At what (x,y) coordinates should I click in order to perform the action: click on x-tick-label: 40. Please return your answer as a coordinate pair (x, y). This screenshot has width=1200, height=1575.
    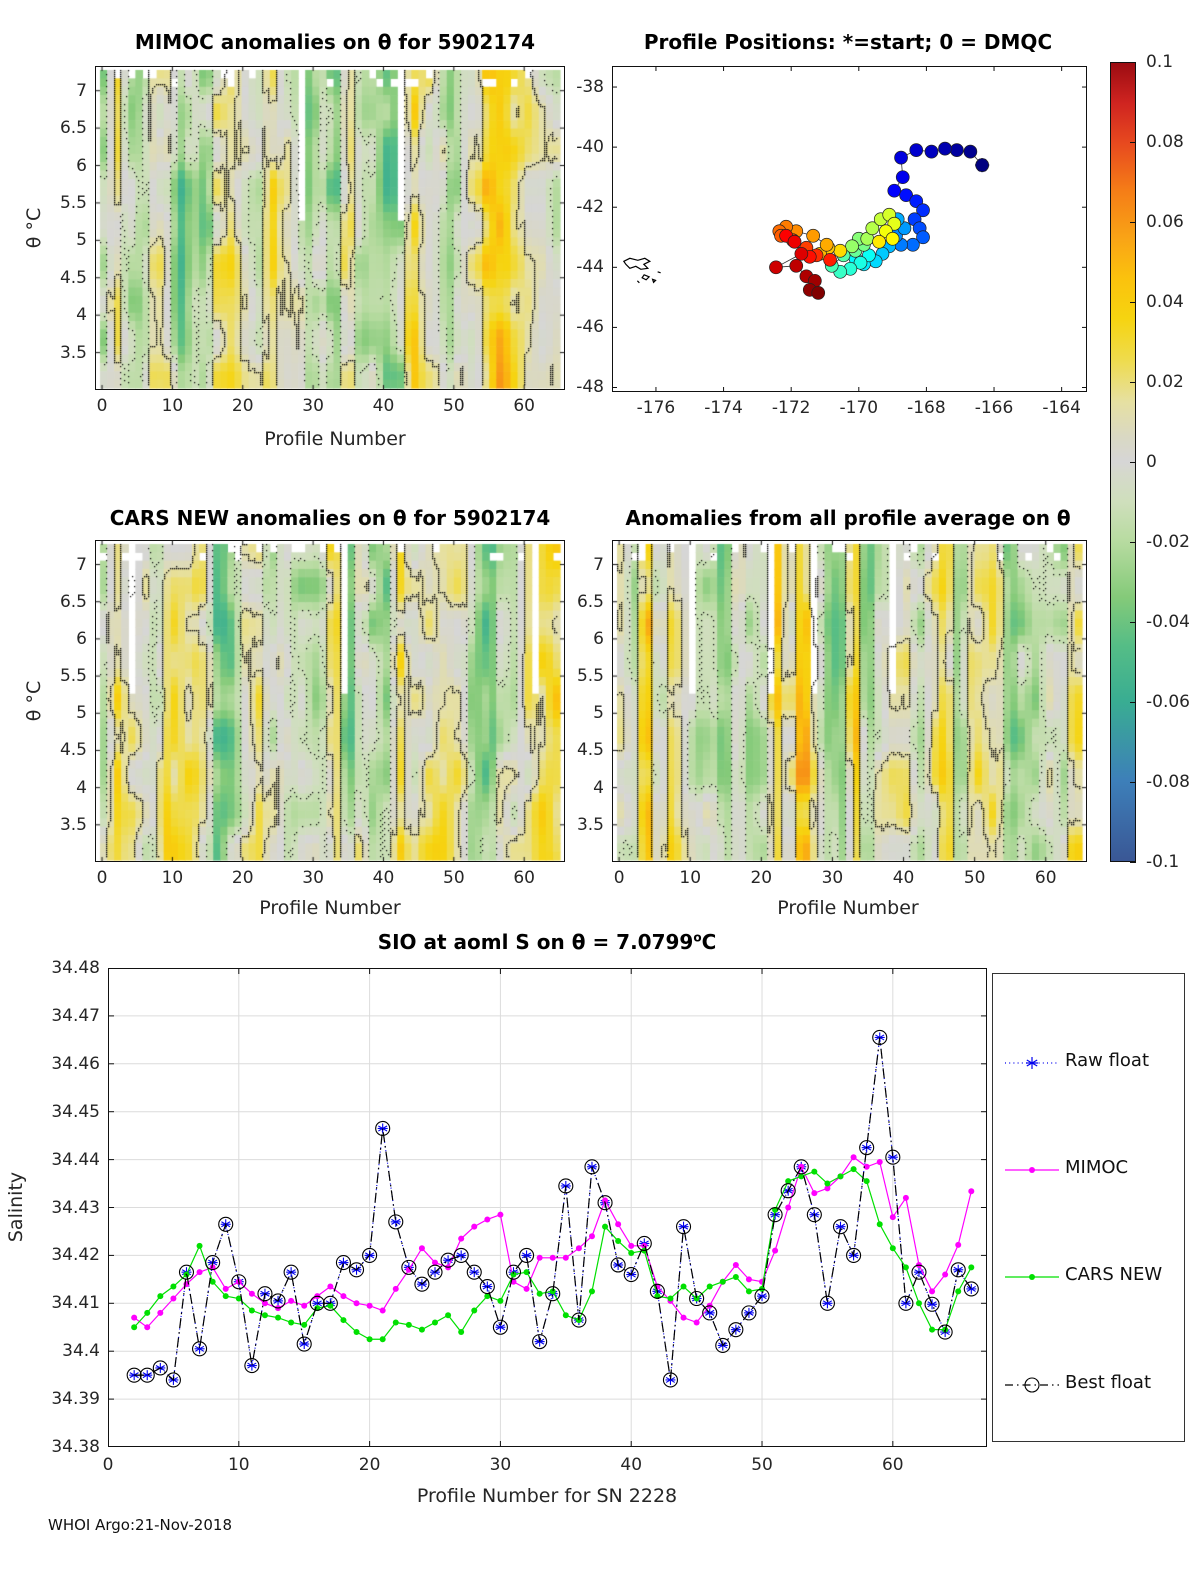
    Looking at the image, I should click on (903, 878).